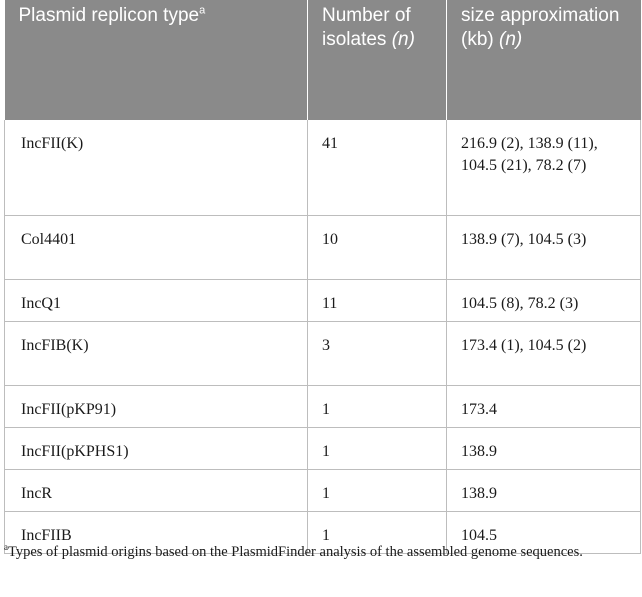 Image resolution: width=642 pixels, height=597 pixels. I want to click on table-row: IncFIIB 1 104.5, so click(322, 532).